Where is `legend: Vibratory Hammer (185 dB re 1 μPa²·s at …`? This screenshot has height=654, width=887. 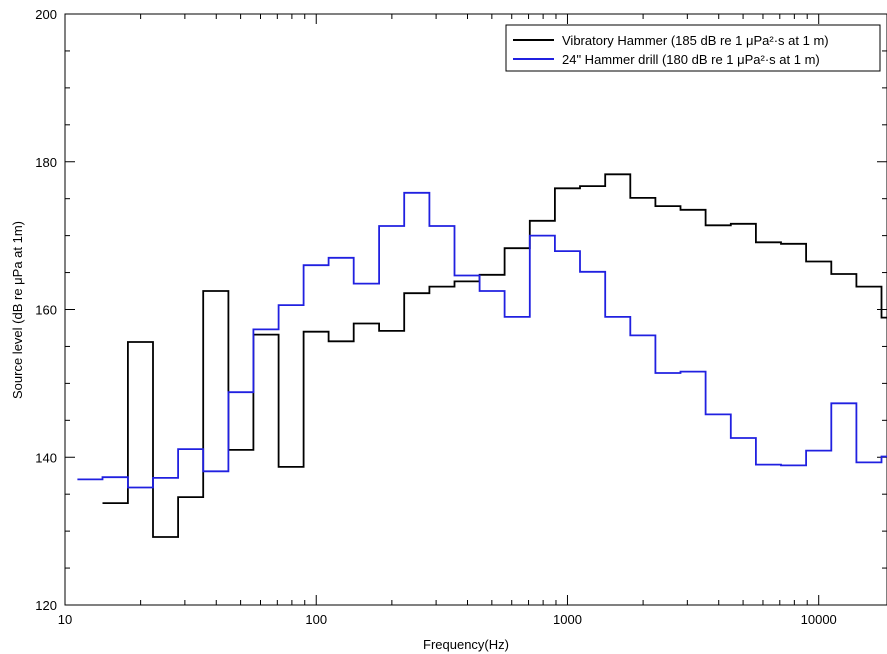
legend: Vibratory Hammer (185 dB re 1 μPa²·s at … is located at coordinates (693, 48).